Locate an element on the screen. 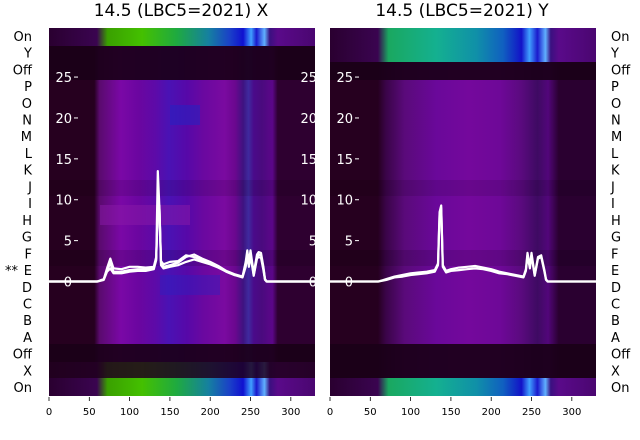 This screenshot has width=640, height=440. chart-title-x: 14.5 (LBC5=2021) X is located at coordinates (181, 11).